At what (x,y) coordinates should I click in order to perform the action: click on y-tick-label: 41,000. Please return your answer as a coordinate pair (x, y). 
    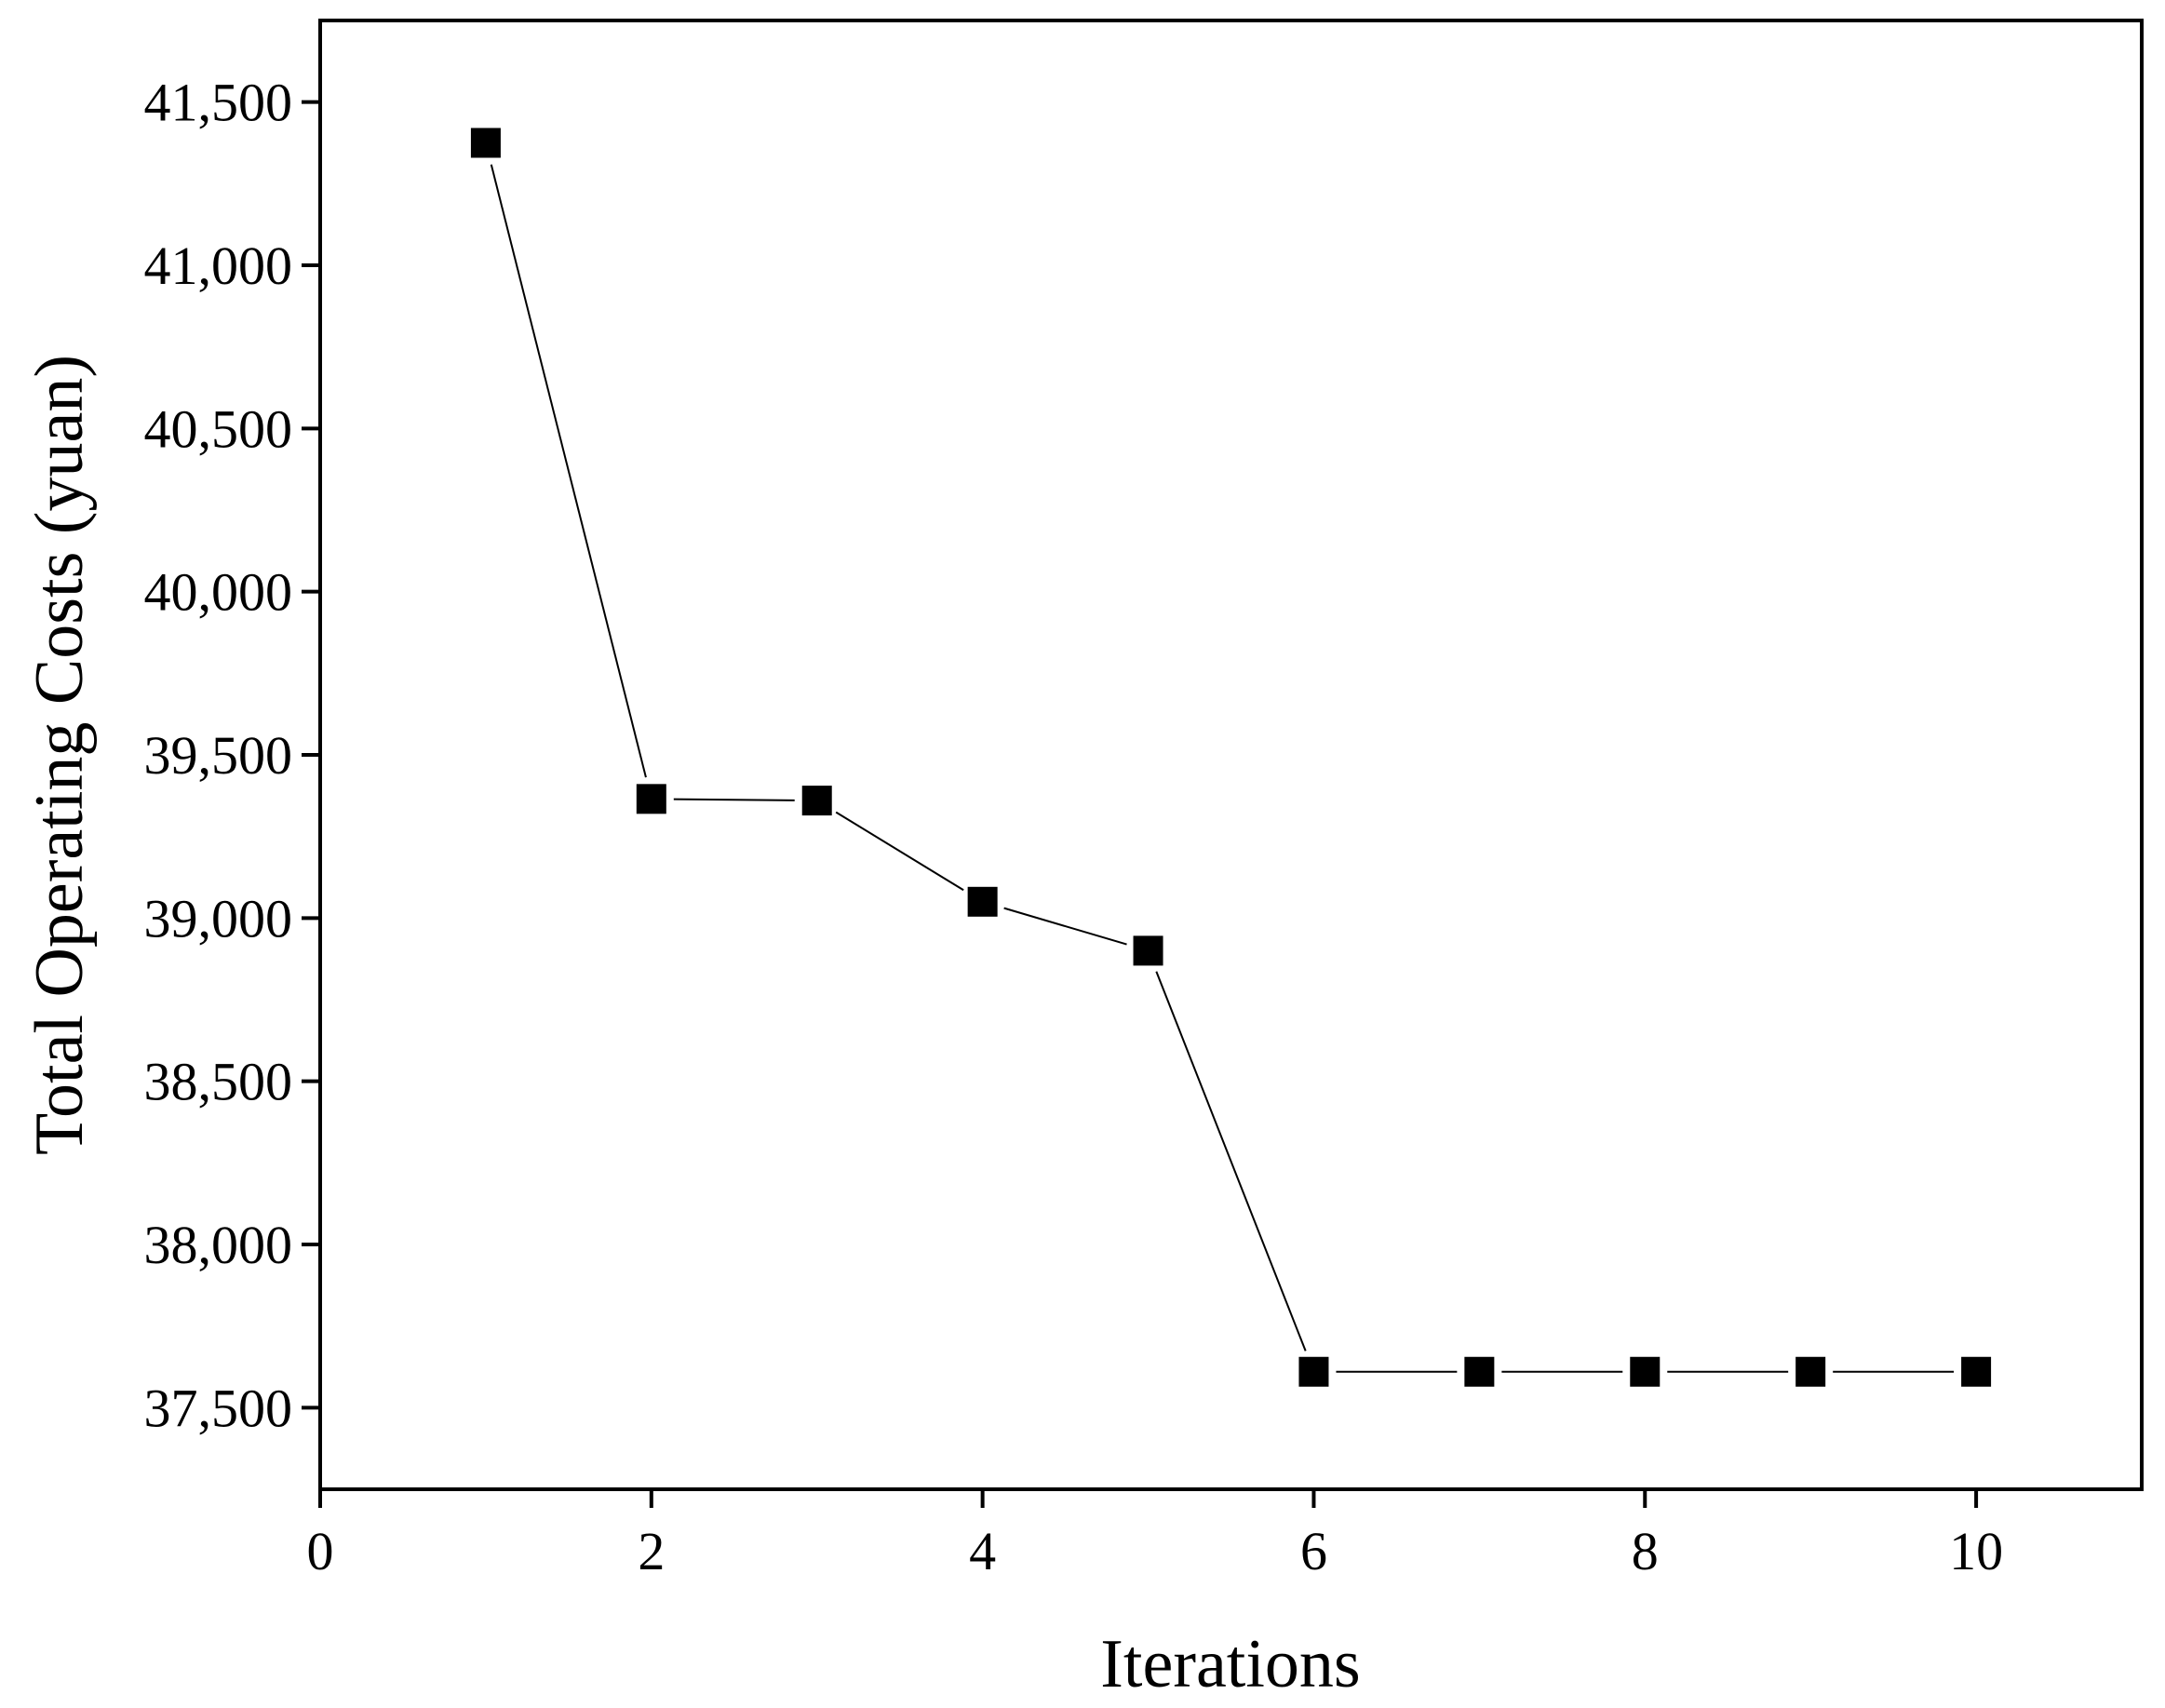
    Looking at the image, I should click on (218, 265).